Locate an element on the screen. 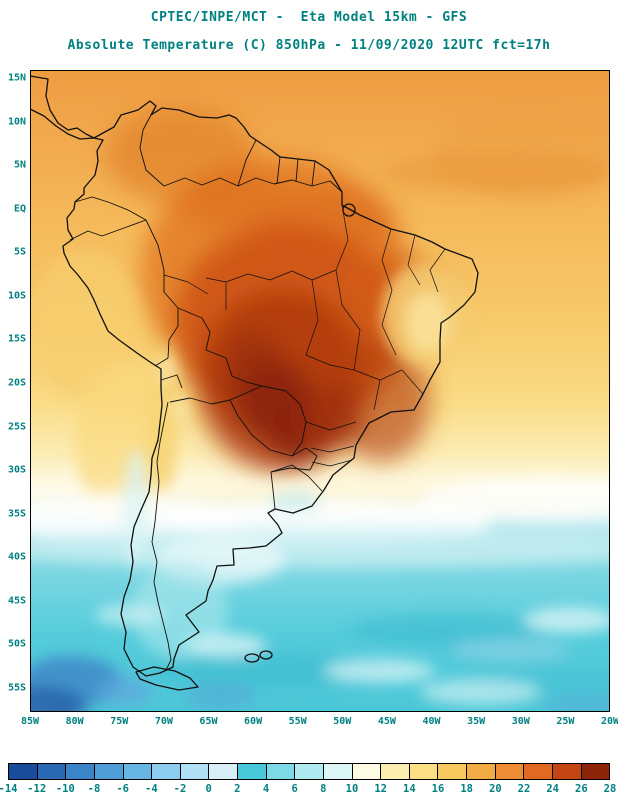  lat-label-20S: 20S is located at coordinates (16, 383).